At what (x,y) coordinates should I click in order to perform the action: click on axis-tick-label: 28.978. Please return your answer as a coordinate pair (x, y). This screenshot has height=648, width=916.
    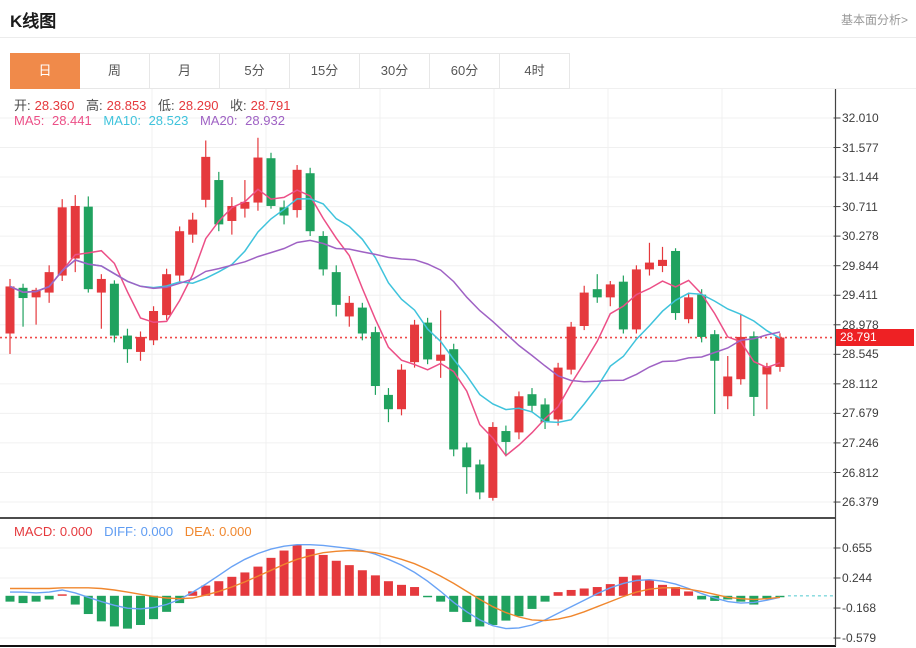
    Looking at the image, I should click on (860, 325).